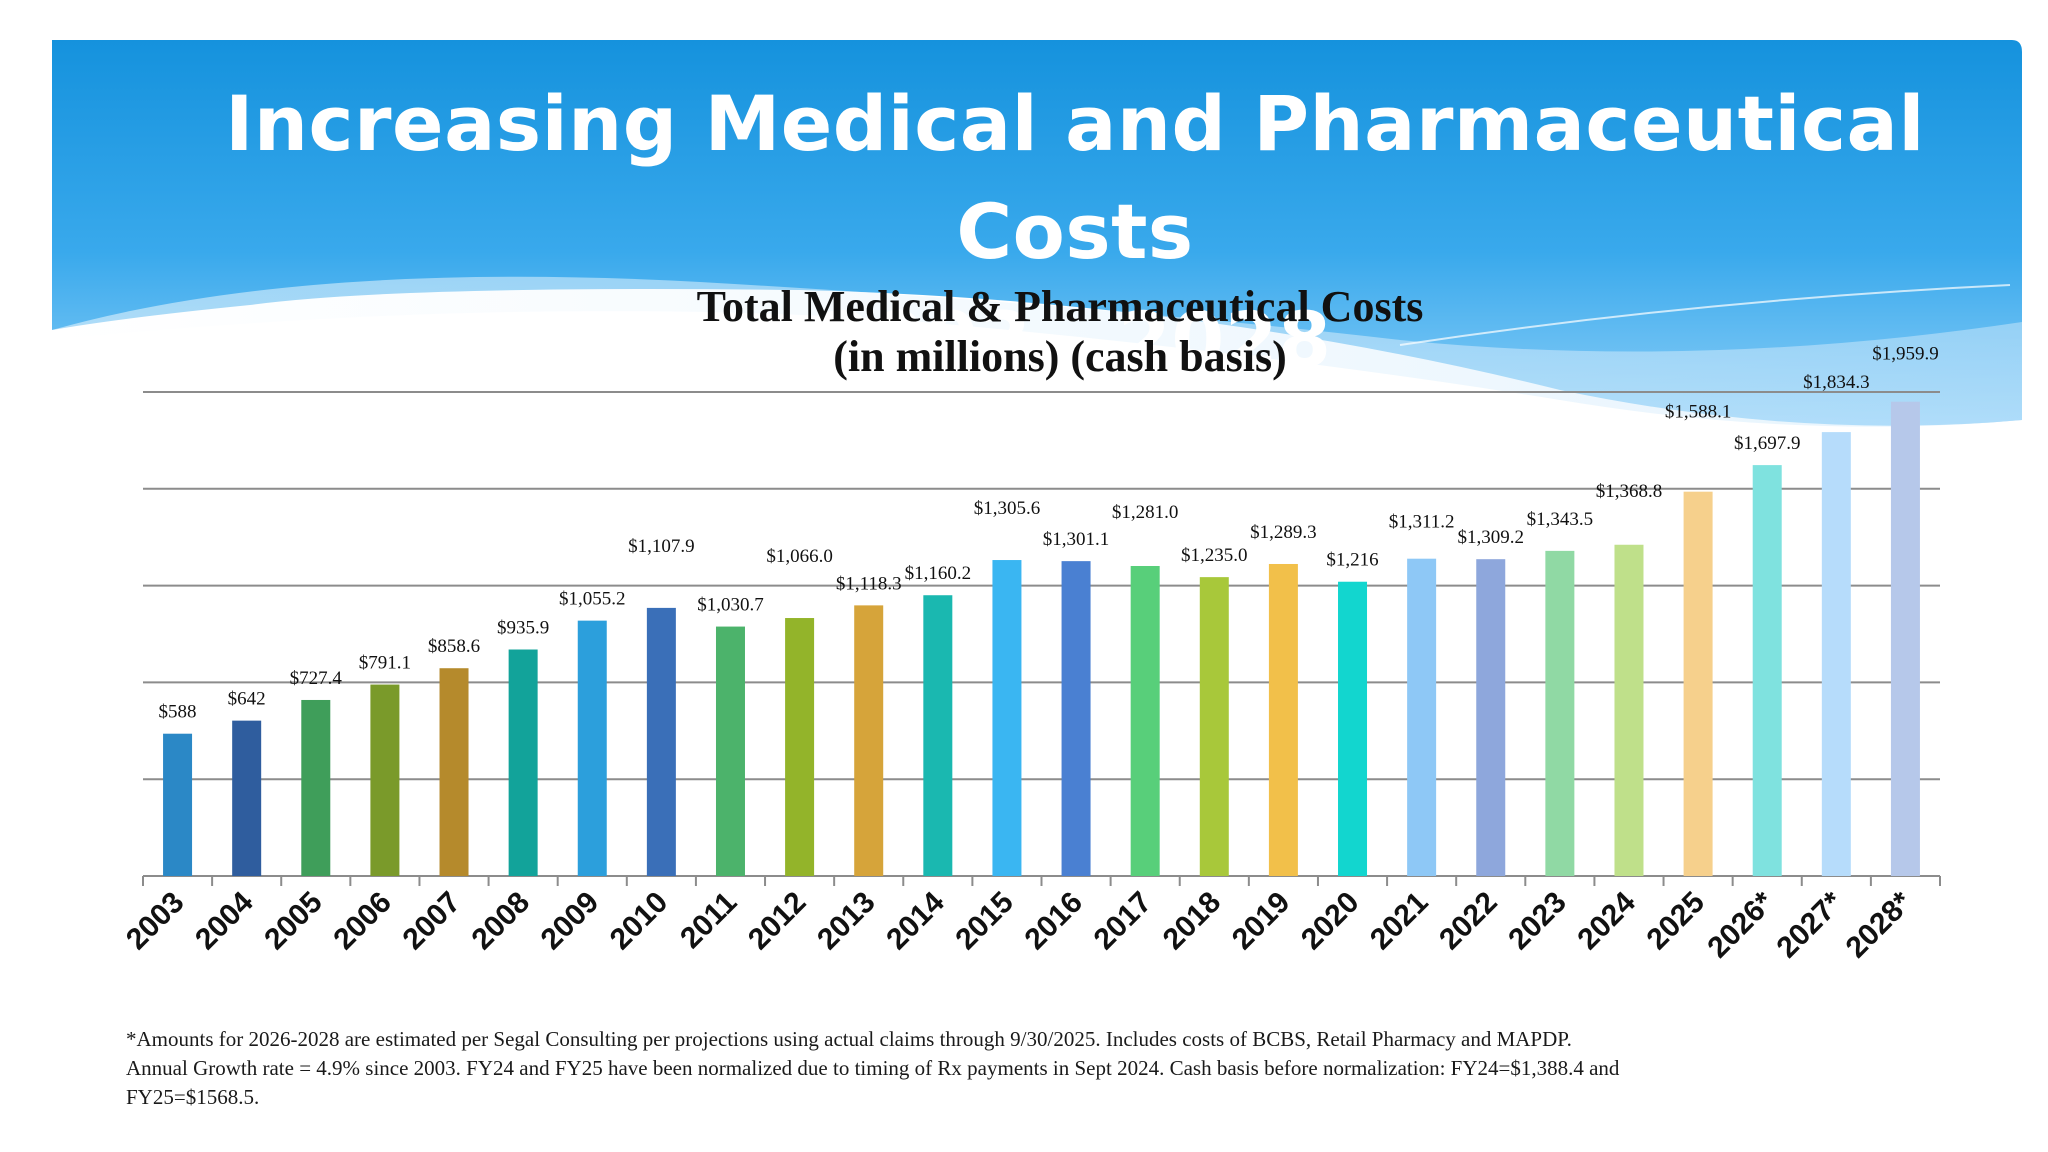 This screenshot has height=1152, width=2048. Describe the element at coordinates (224, 920) in the screenshot. I see `category-label: 2004` at that location.